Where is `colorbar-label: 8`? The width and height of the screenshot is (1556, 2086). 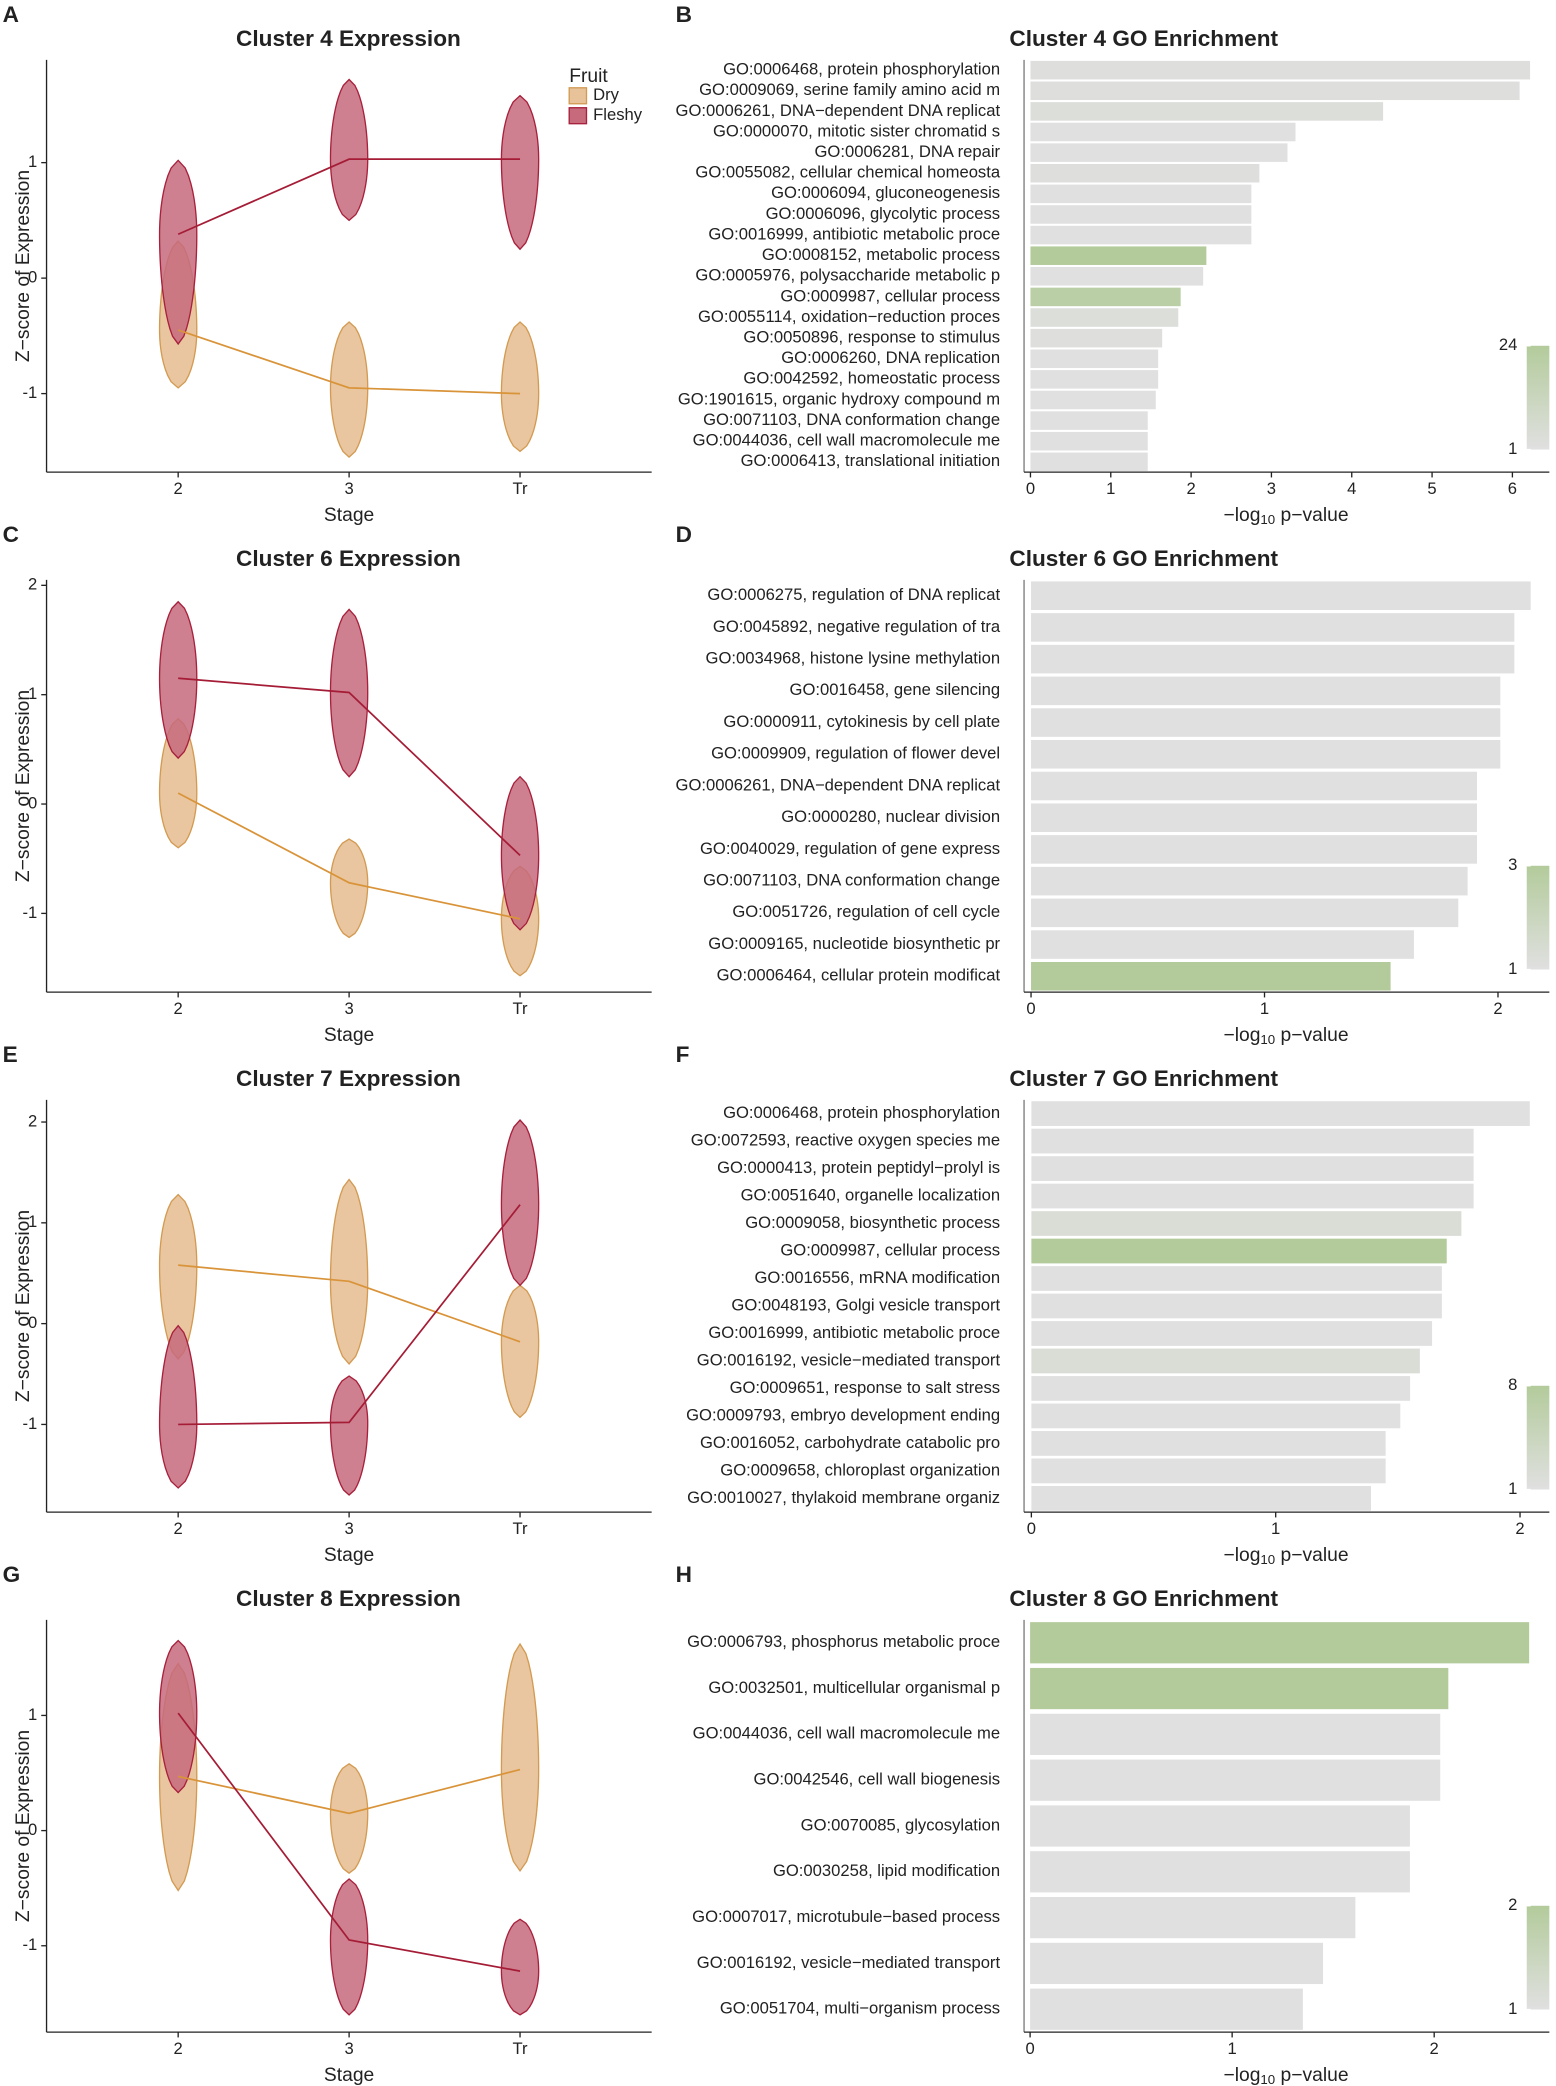
colorbar-label: 8 is located at coordinates (1512, 1384).